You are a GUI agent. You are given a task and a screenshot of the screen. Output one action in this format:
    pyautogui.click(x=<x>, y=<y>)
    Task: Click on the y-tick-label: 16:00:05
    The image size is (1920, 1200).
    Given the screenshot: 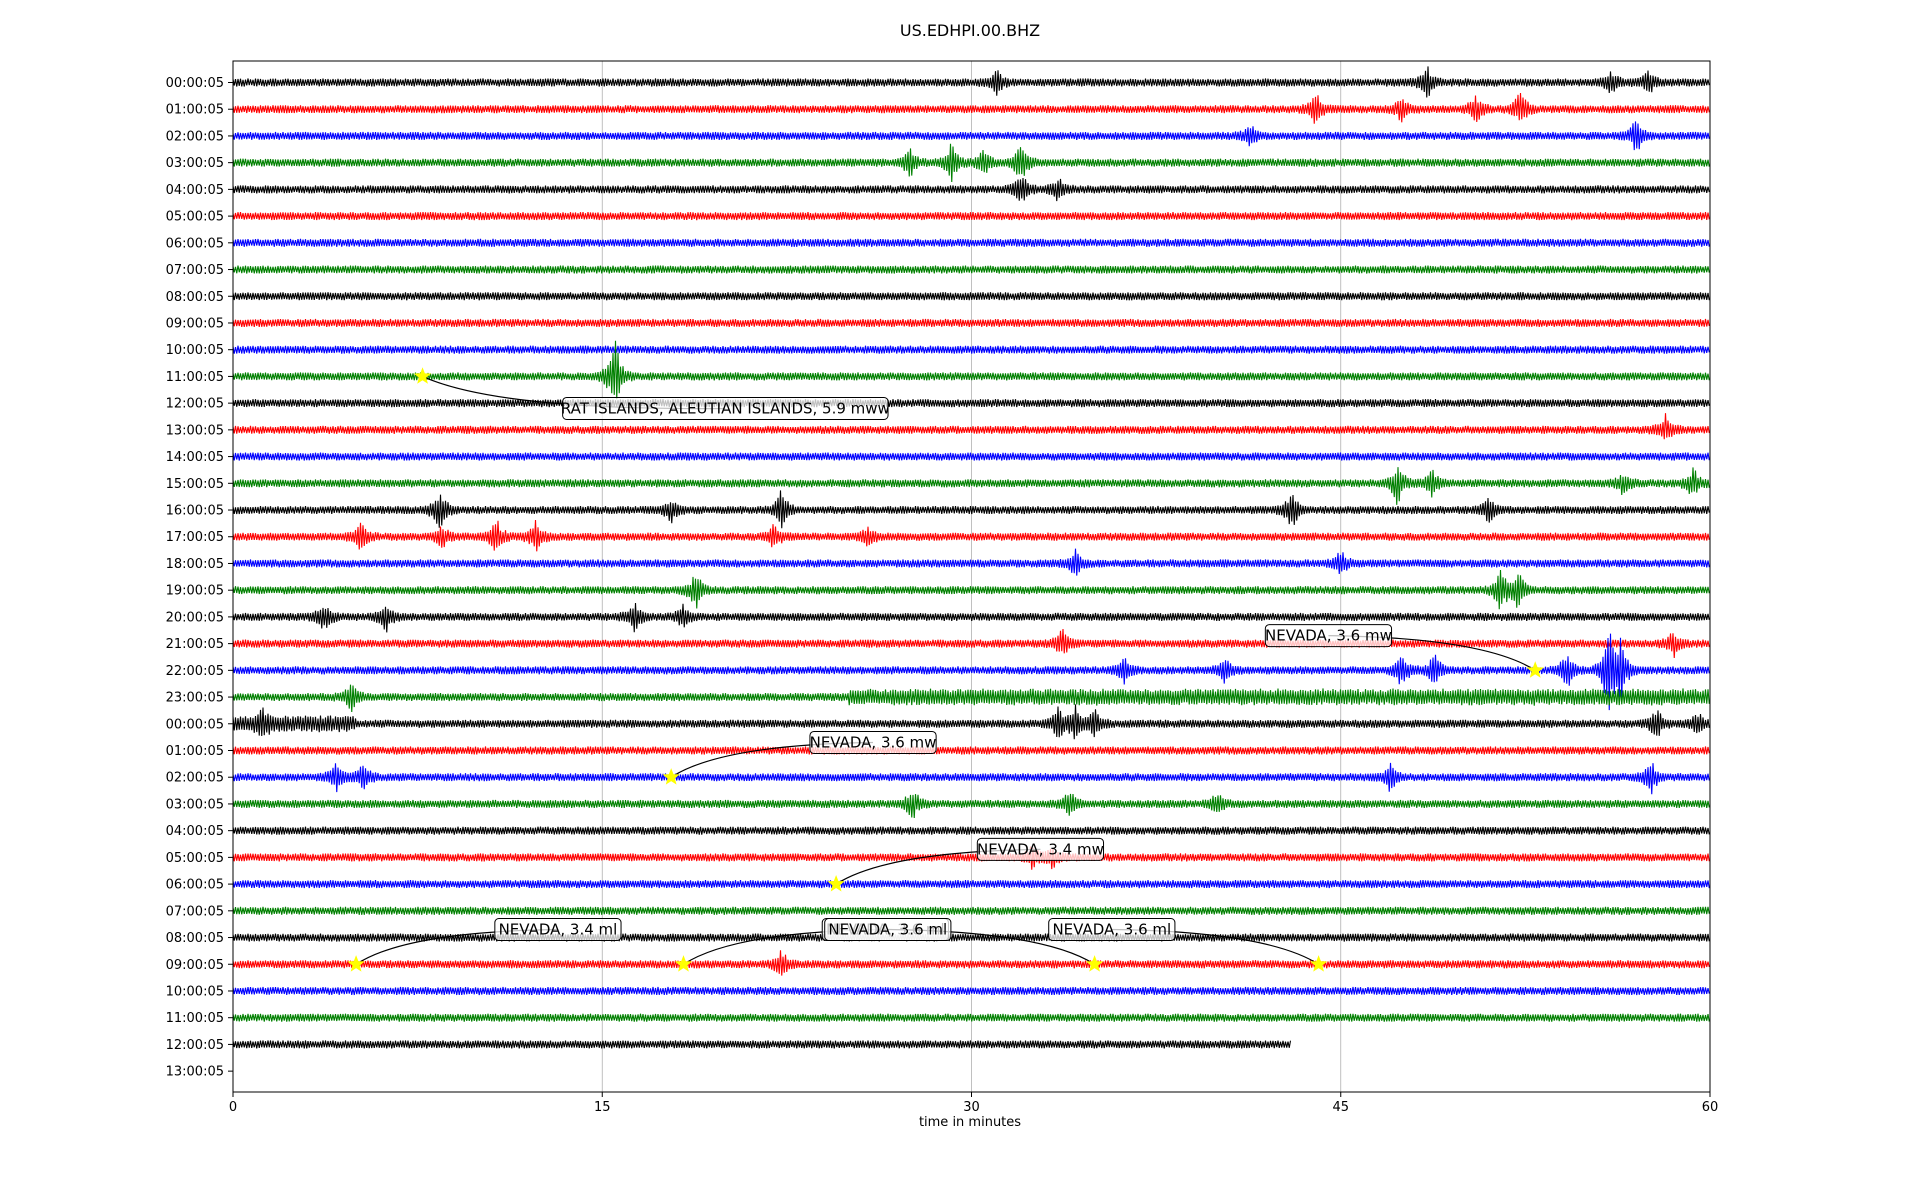 What is the action you would take?
    pyautogui.click(x=195, y=511)
    